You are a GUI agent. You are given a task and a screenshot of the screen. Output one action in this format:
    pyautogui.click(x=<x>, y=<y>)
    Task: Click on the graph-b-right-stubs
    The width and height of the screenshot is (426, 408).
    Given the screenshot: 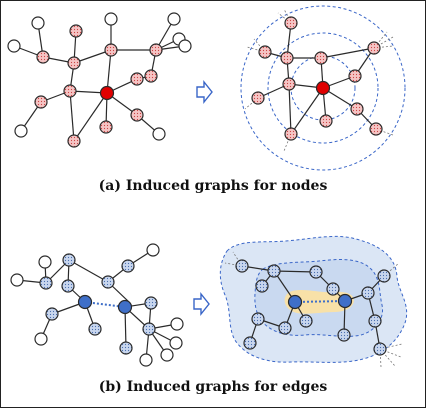 What is the action you would take?
    pyautogui.click(x=313, y=309)
    